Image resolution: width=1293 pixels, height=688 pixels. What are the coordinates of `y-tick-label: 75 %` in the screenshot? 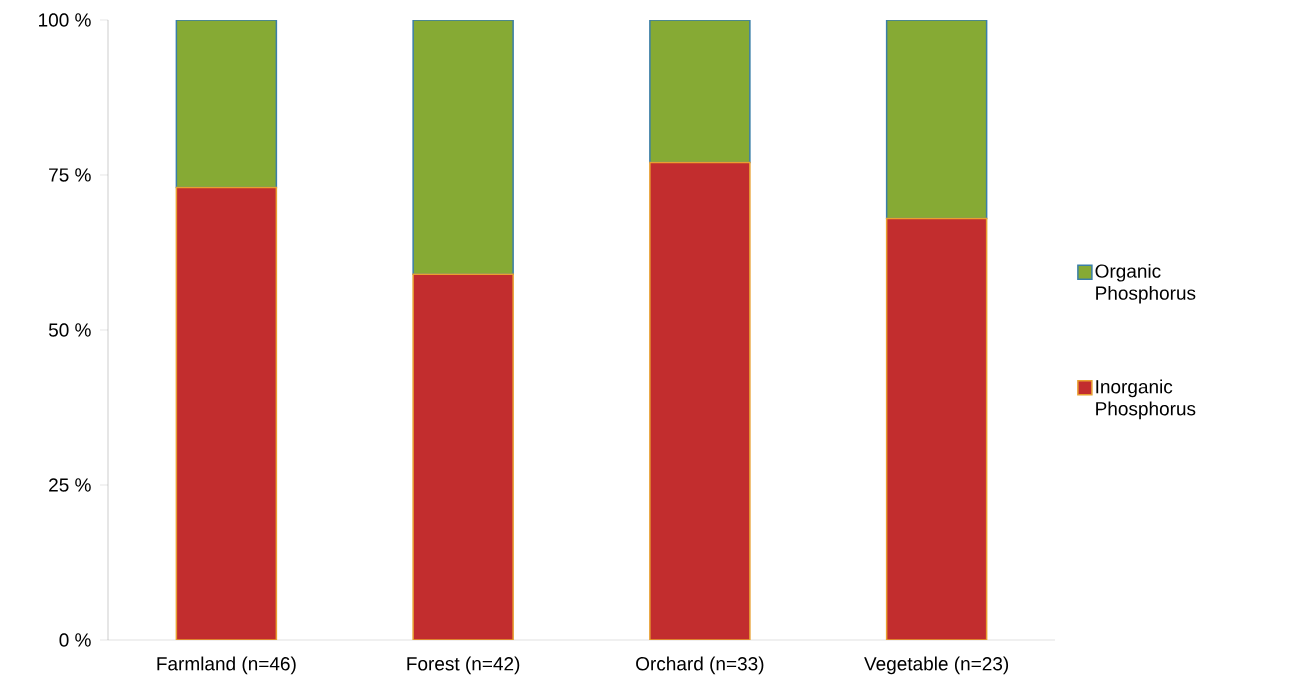 It's located at (70, 175).